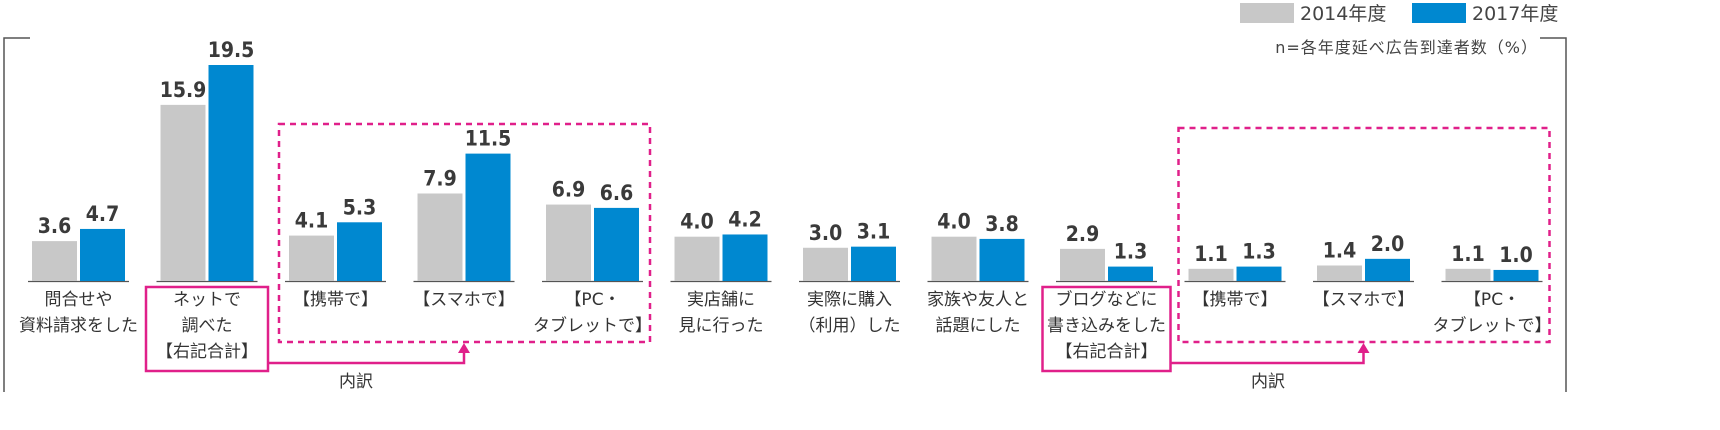  What do you see at coordinates (359, 207) in the screenshot?
I see `value-label-2017: 5.3` at bounding box center [359, 207].